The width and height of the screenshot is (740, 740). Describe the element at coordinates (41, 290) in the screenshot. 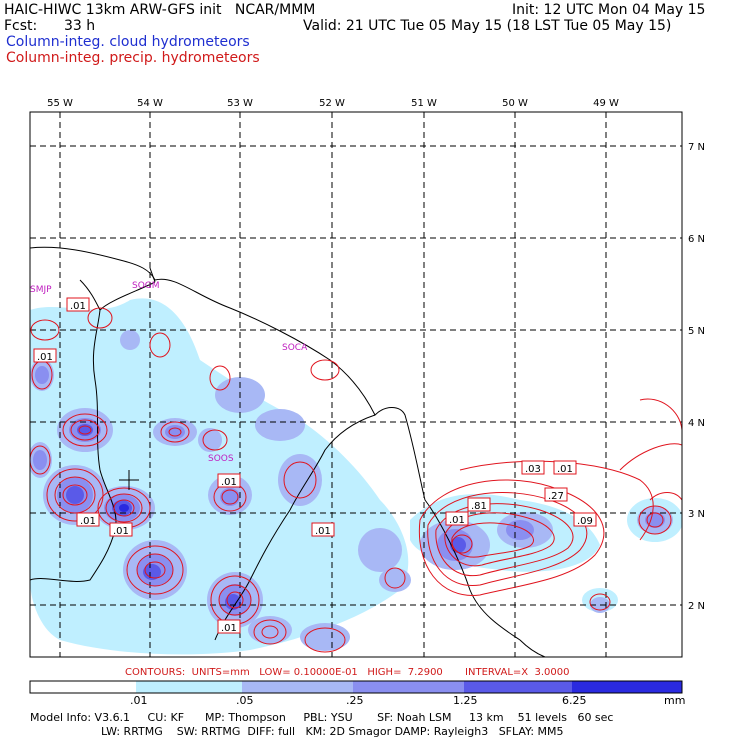

I see `station-smjp: SMJP` at that location.